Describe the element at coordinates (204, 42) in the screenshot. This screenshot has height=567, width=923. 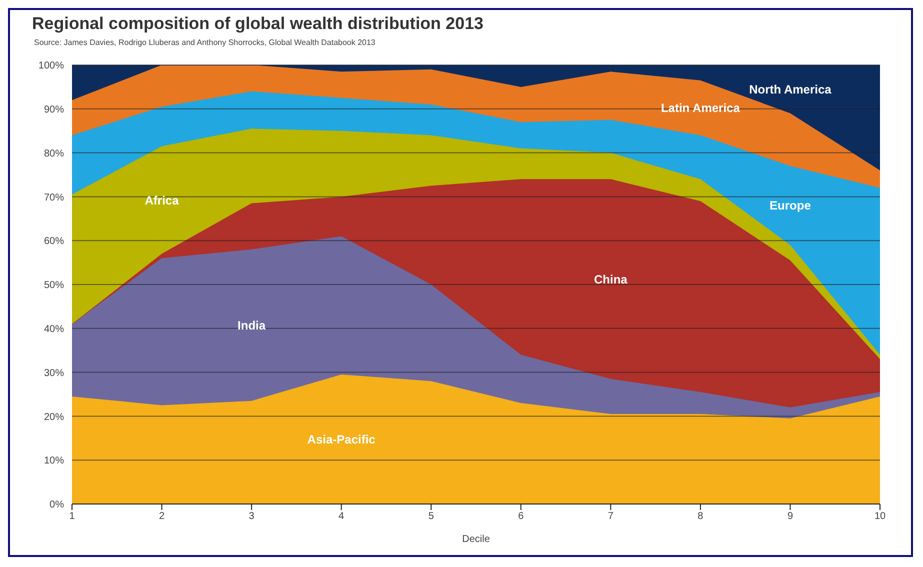
I see `source-note: Source: James Davies, Rodrigo Lluberas and Anthony Shorrocks, Global Wealth Databook 2013` at that location.